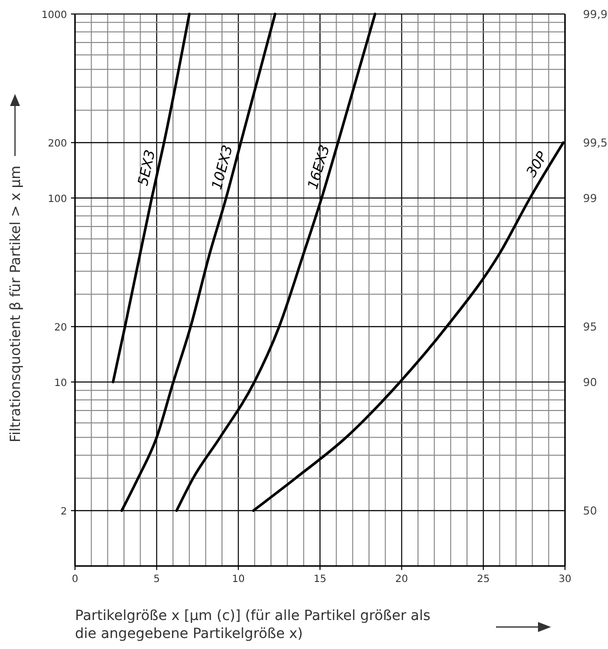 The height and width of the screenshot is (649, 608). I want to click on x-tick-label: 5, so click(156, 579).